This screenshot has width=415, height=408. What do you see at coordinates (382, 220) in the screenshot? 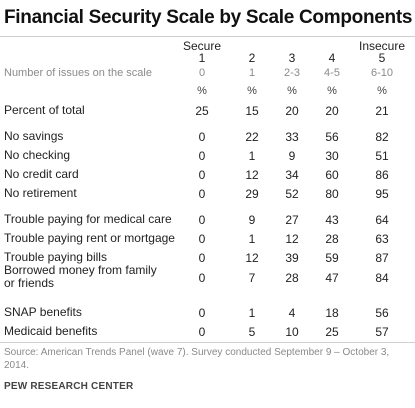
I see `table-cell: 64` at bounding box center [382, 220].